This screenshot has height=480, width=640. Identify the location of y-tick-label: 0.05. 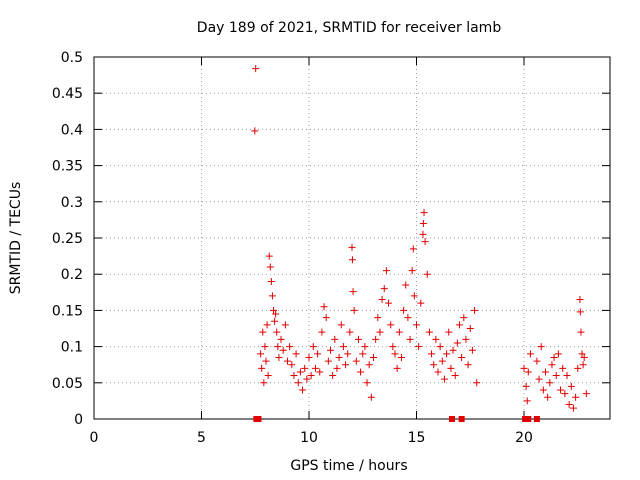
(67, 384).